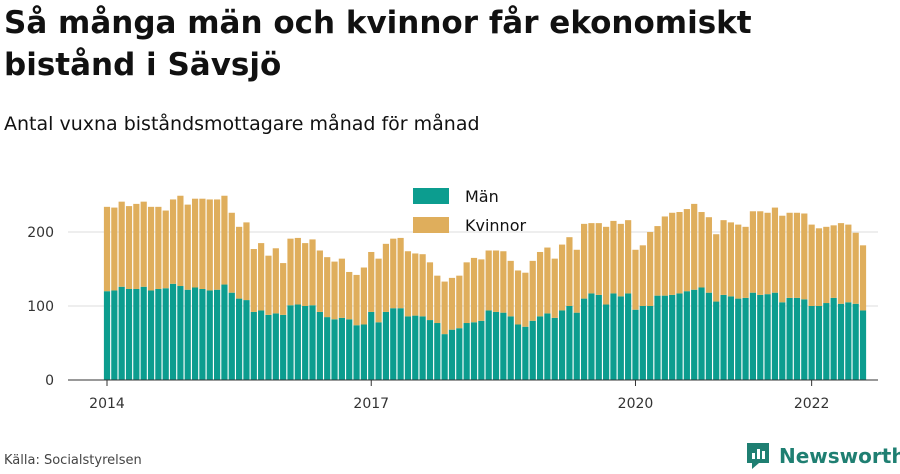 This screenshot has width=900, height=474. Describe the element at coordinates (371, 404) in the screenshot. I see `x-tick-label: 2017` at that location.